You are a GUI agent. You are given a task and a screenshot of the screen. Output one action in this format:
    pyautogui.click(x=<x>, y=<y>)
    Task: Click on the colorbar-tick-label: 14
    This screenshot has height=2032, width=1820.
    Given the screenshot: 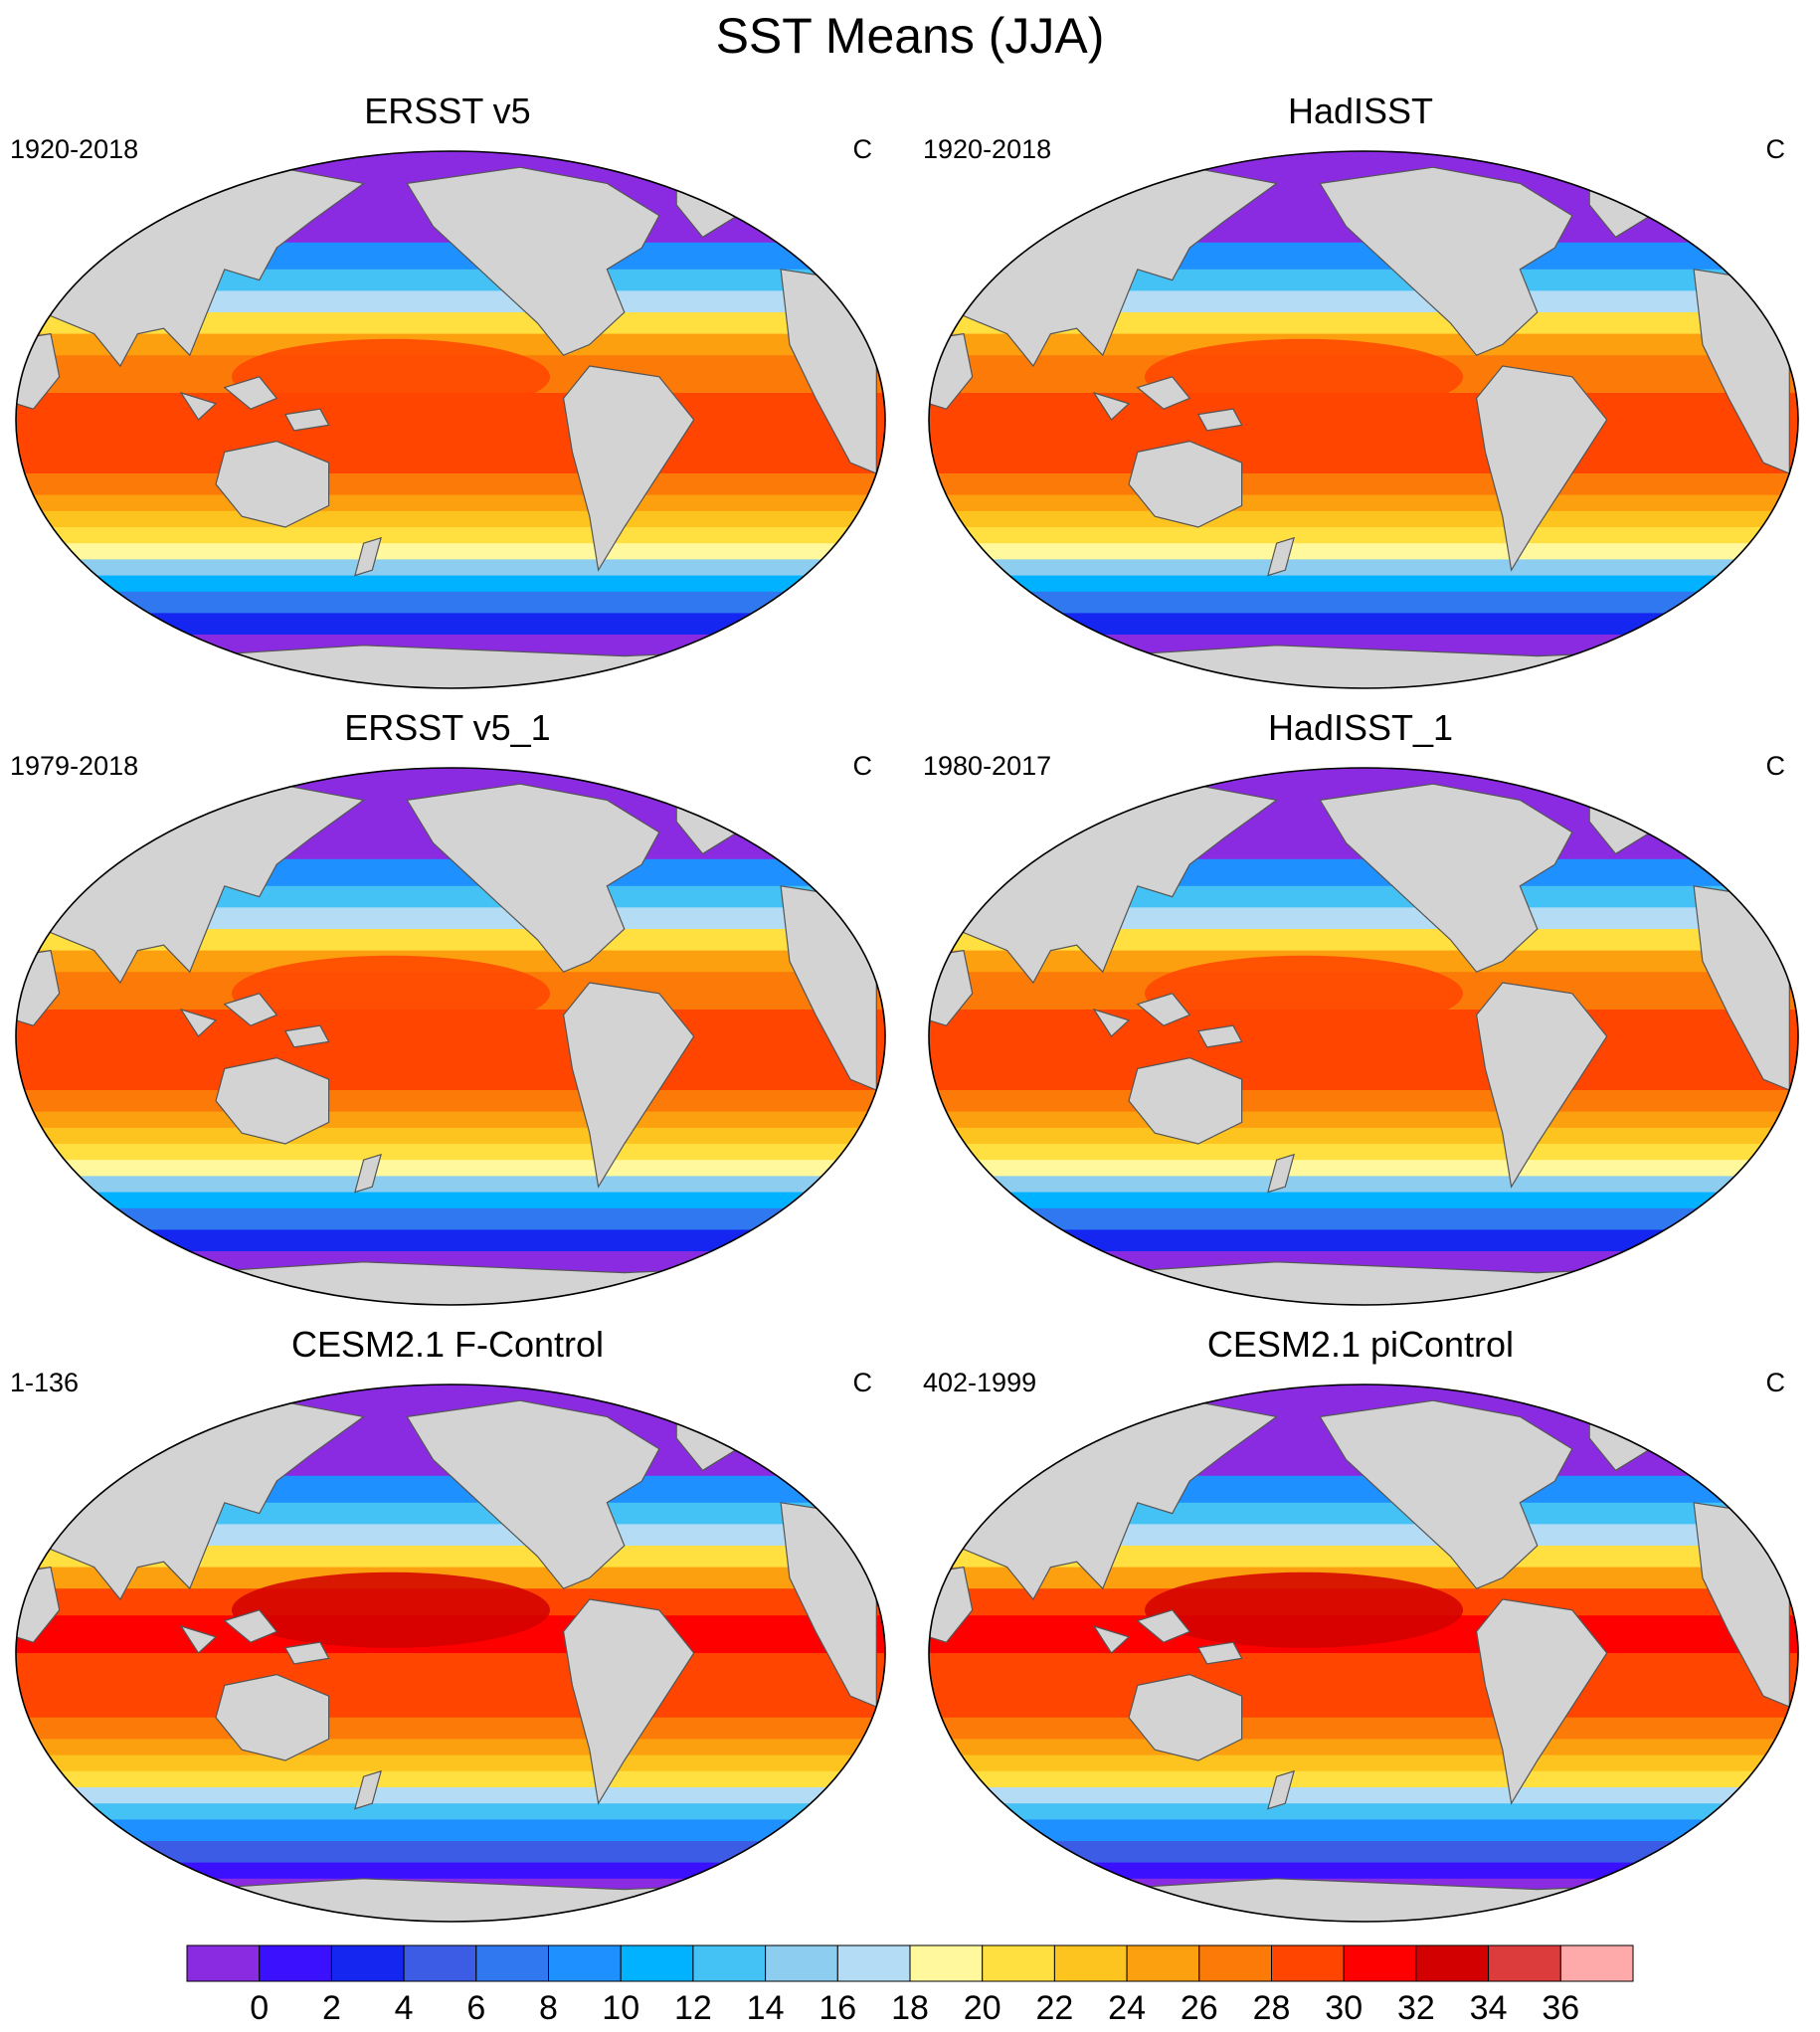 What is the action you would take?
    pyautogui.click(x=766, y=2008)
    